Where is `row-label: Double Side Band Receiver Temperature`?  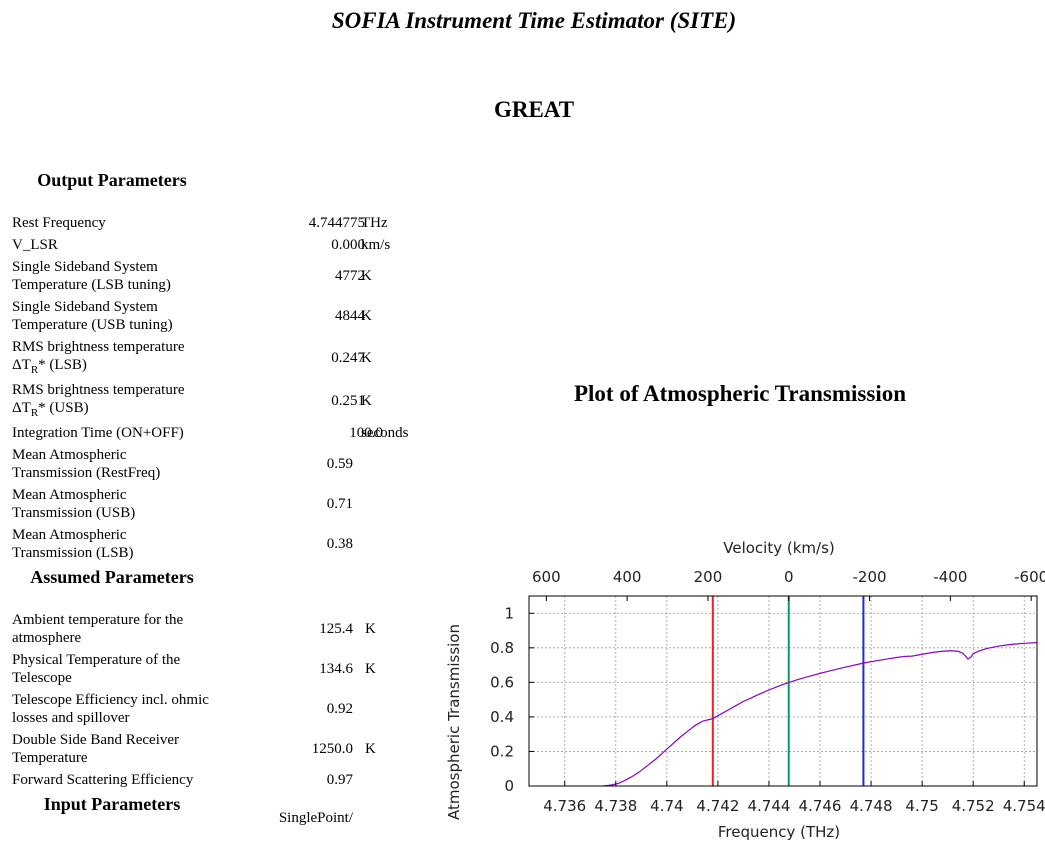 row-label: Double Side Band Receiver Temperature is located at coordinates (96, 749).